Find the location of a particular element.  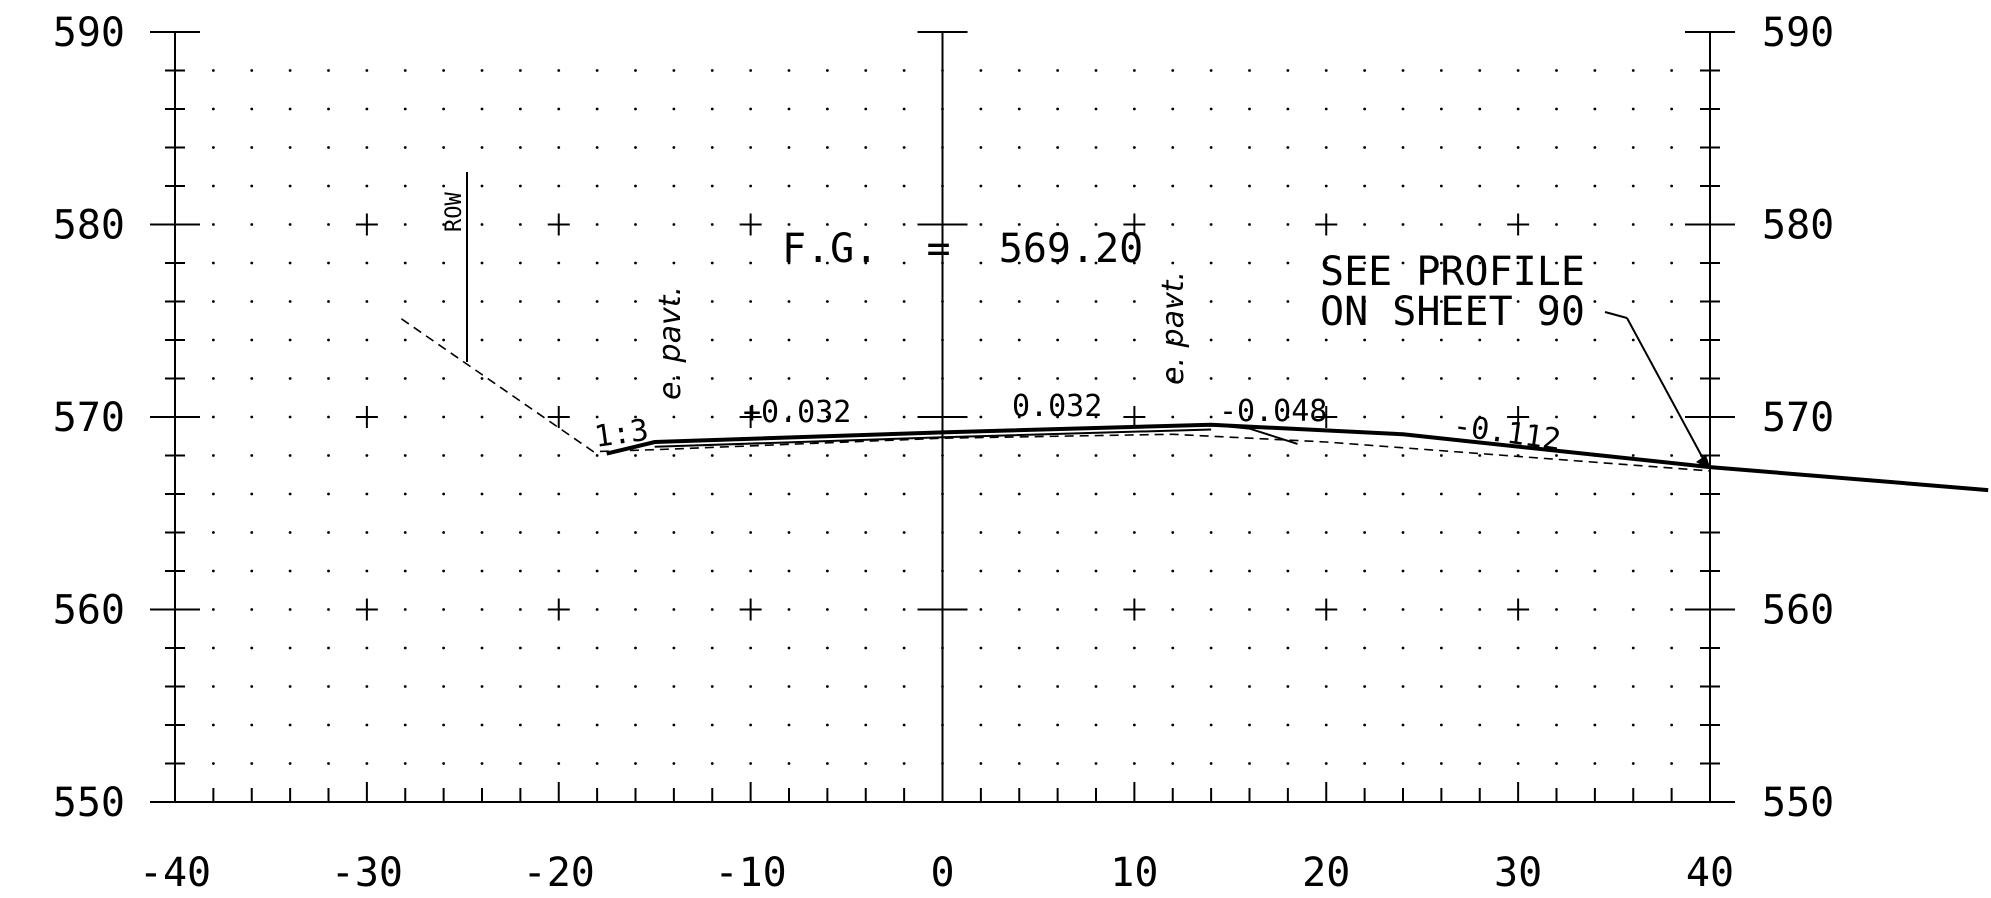

cross-slope-label-1: +0.032 is located at coordinates (797, 412).